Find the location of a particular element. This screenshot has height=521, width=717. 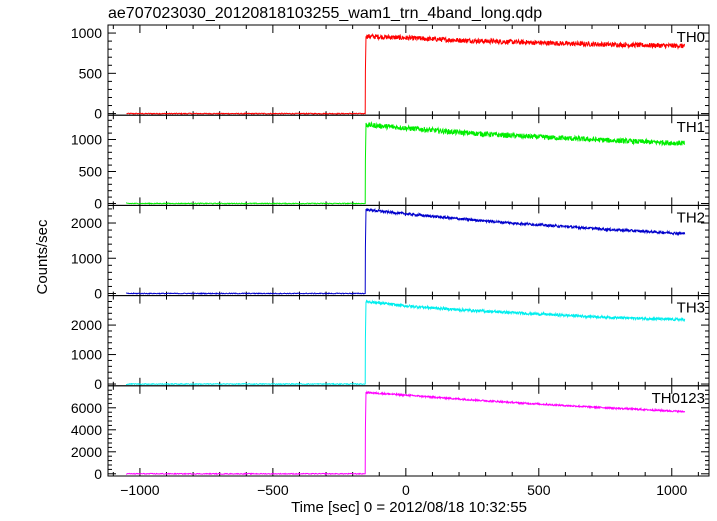

series-label-th3: TH3 is located at coordinates (691, 308).